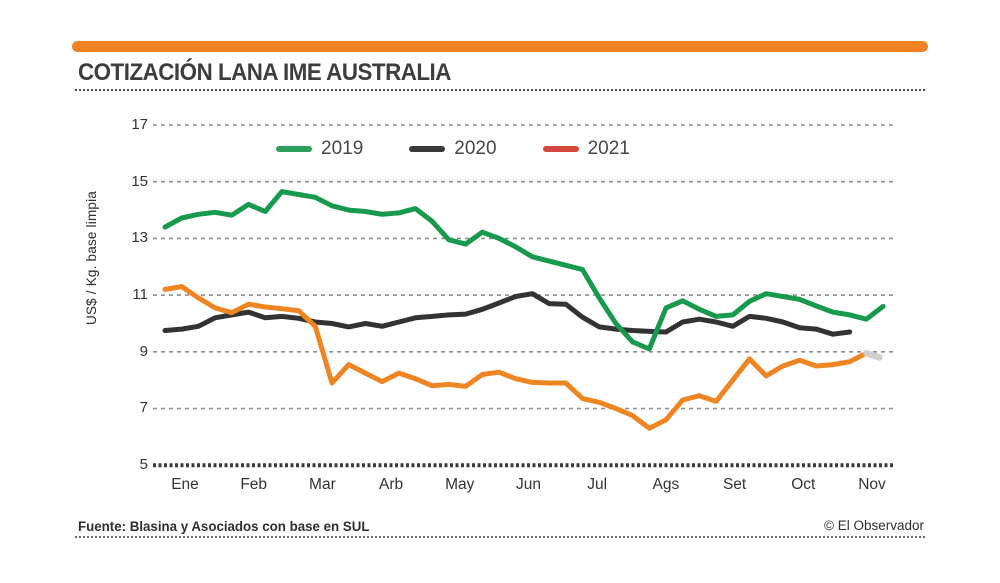  Describe the element at coordinates (872, 484) in the screenshot. I see `x-tick-nov: Nov` at that location.